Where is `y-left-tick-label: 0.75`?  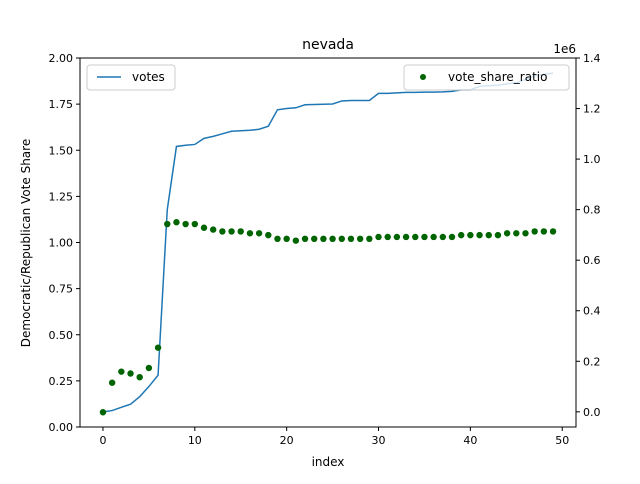 y-left-tick-label: 0.75 is located at coordinates (61, 289).